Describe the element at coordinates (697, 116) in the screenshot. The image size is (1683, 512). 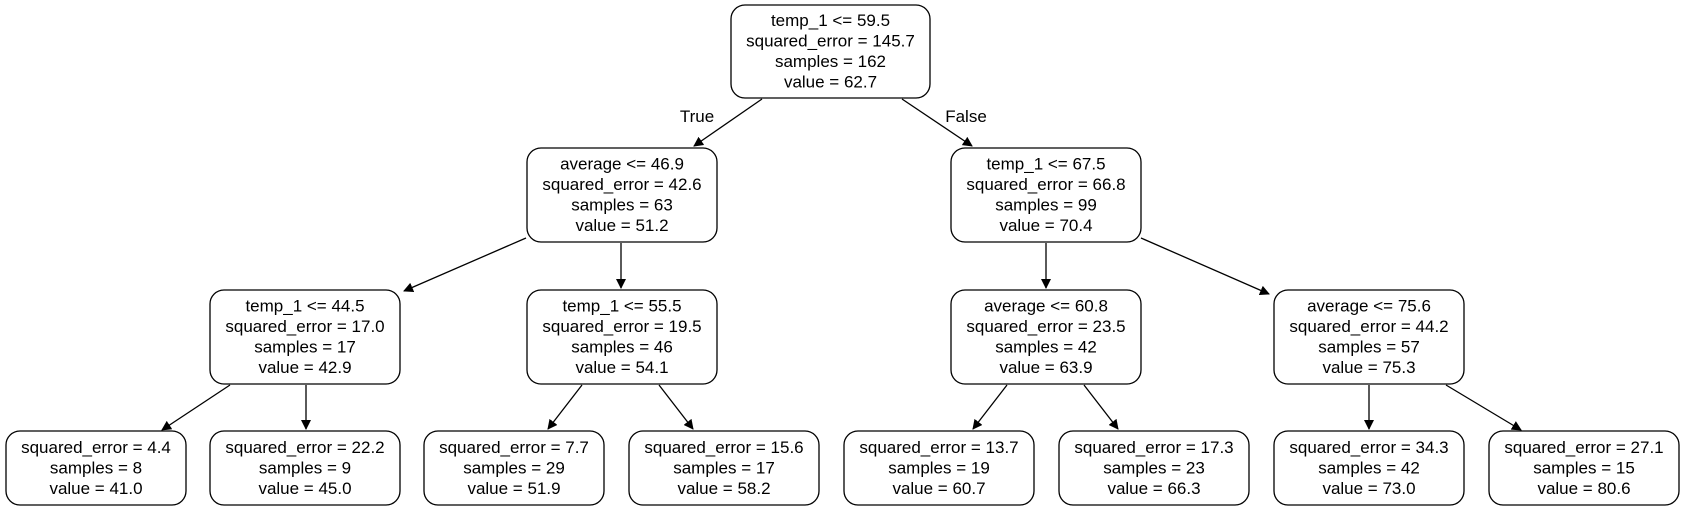
I see `edge-label-true: True` at that location.